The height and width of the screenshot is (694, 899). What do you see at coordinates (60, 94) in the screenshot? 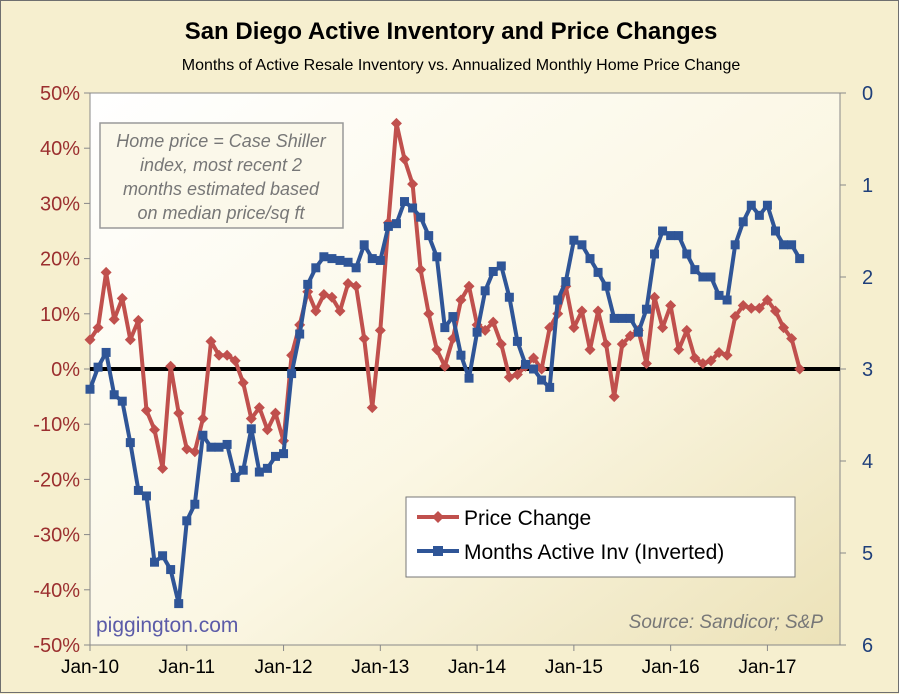
I see `left-tick-label: 50%` at bounding box center [60, 94].